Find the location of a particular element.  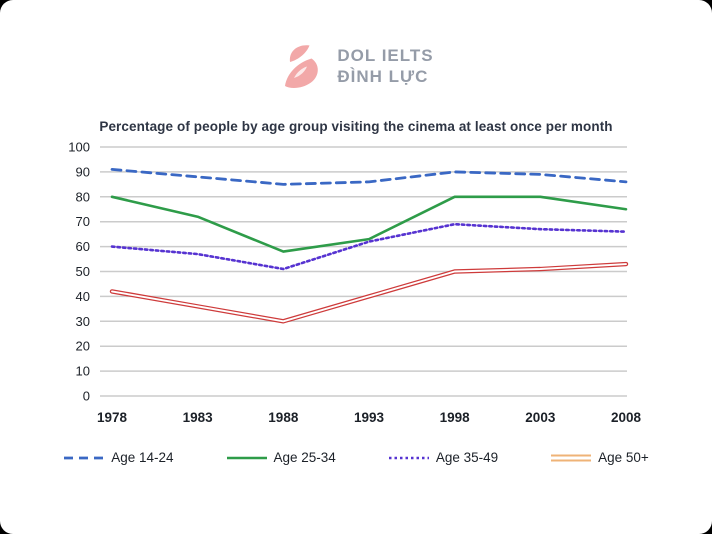

y-tick-label: 60 is located at coordinates (83, 246).